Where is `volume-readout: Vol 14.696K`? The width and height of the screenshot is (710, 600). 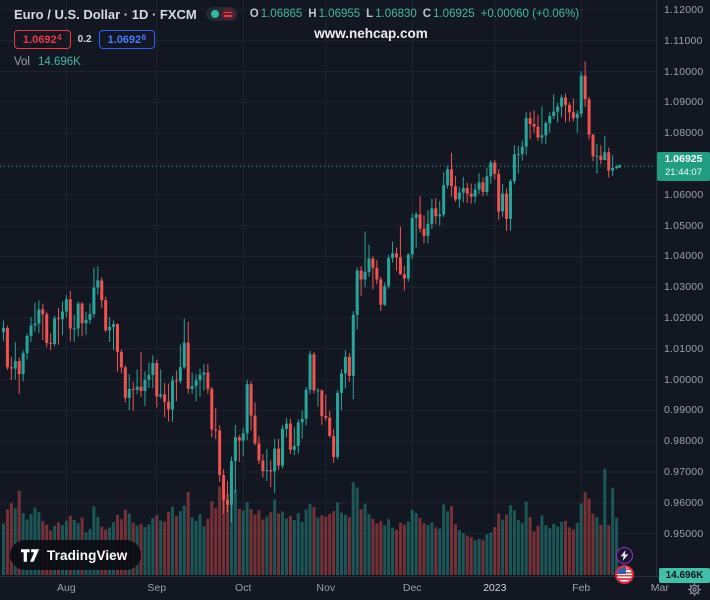
volume-readout: Vol 14.696K is located at coordinates (296, 62).